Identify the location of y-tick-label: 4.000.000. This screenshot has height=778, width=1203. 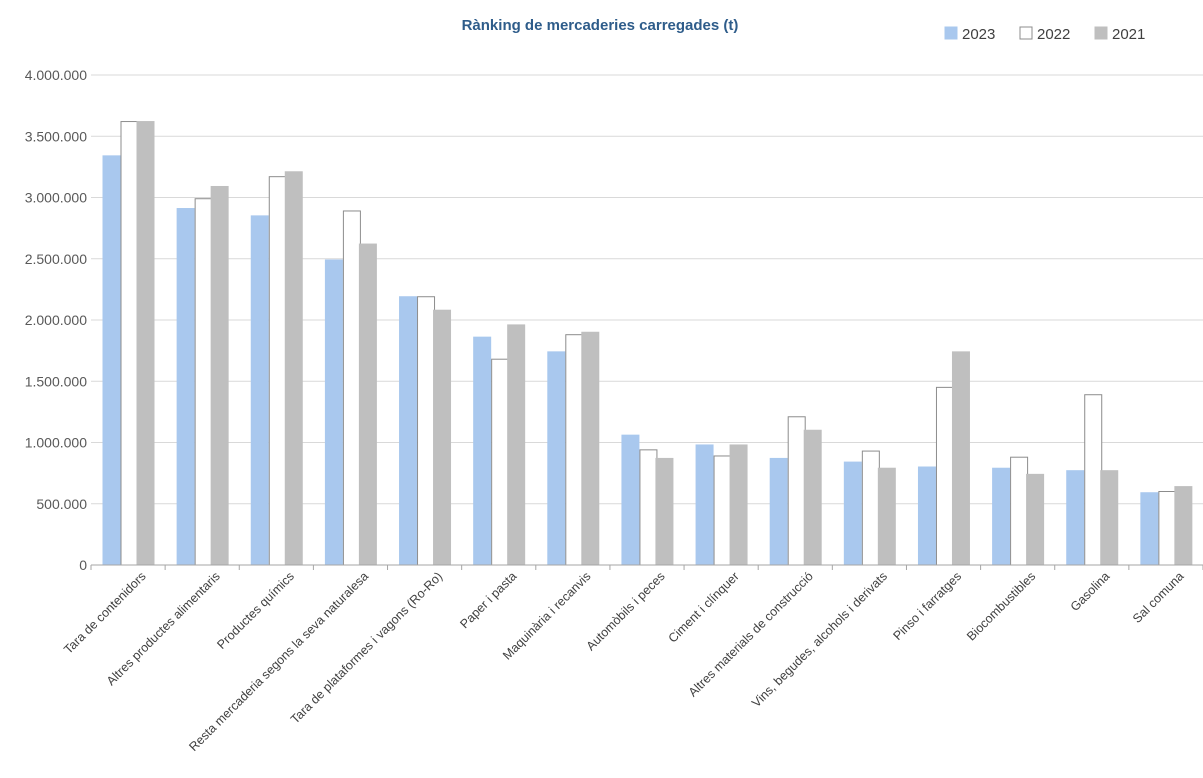
(56, 75).